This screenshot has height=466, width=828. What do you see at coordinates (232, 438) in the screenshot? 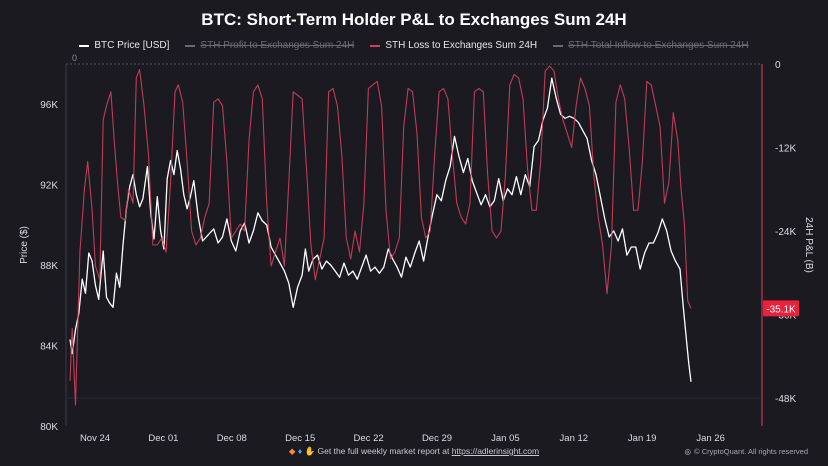
I see `x-tick-label: Dec 08` at bounding box center [232, 438].